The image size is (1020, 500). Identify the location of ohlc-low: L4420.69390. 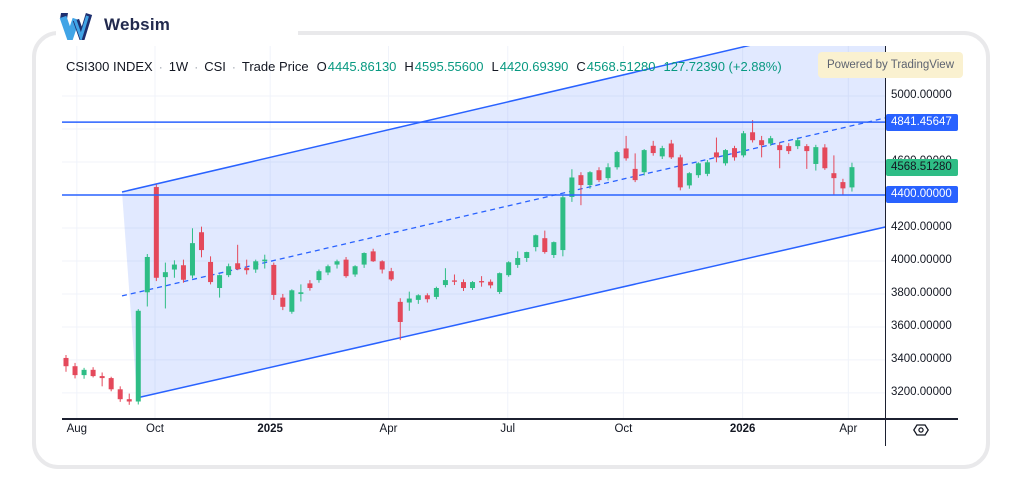
(530, 66).